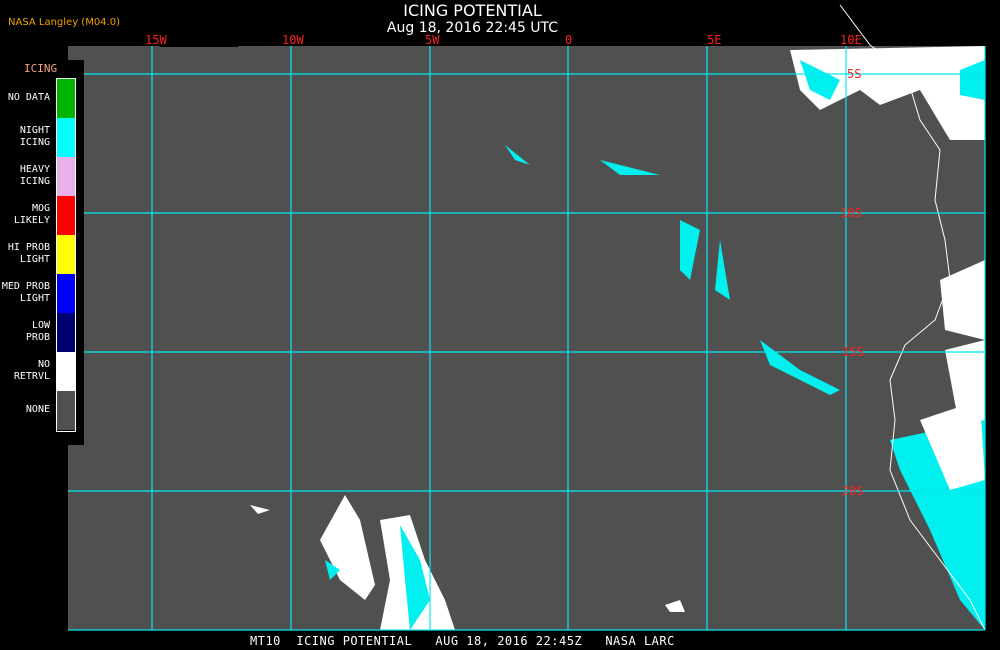  Describe the element at coordinates (25, 292) in the screenshot. I see `legend-label: MED PROB LIGHT` at that location.